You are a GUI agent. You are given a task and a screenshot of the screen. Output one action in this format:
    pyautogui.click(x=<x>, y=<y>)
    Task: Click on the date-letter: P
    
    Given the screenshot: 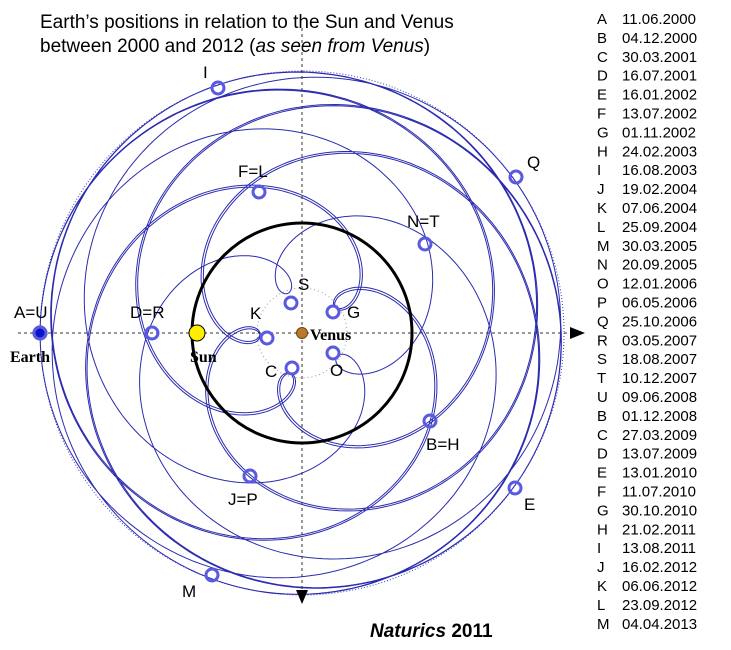 What is the action you would take?
    pyautogui.click(x=602, y=303)
    